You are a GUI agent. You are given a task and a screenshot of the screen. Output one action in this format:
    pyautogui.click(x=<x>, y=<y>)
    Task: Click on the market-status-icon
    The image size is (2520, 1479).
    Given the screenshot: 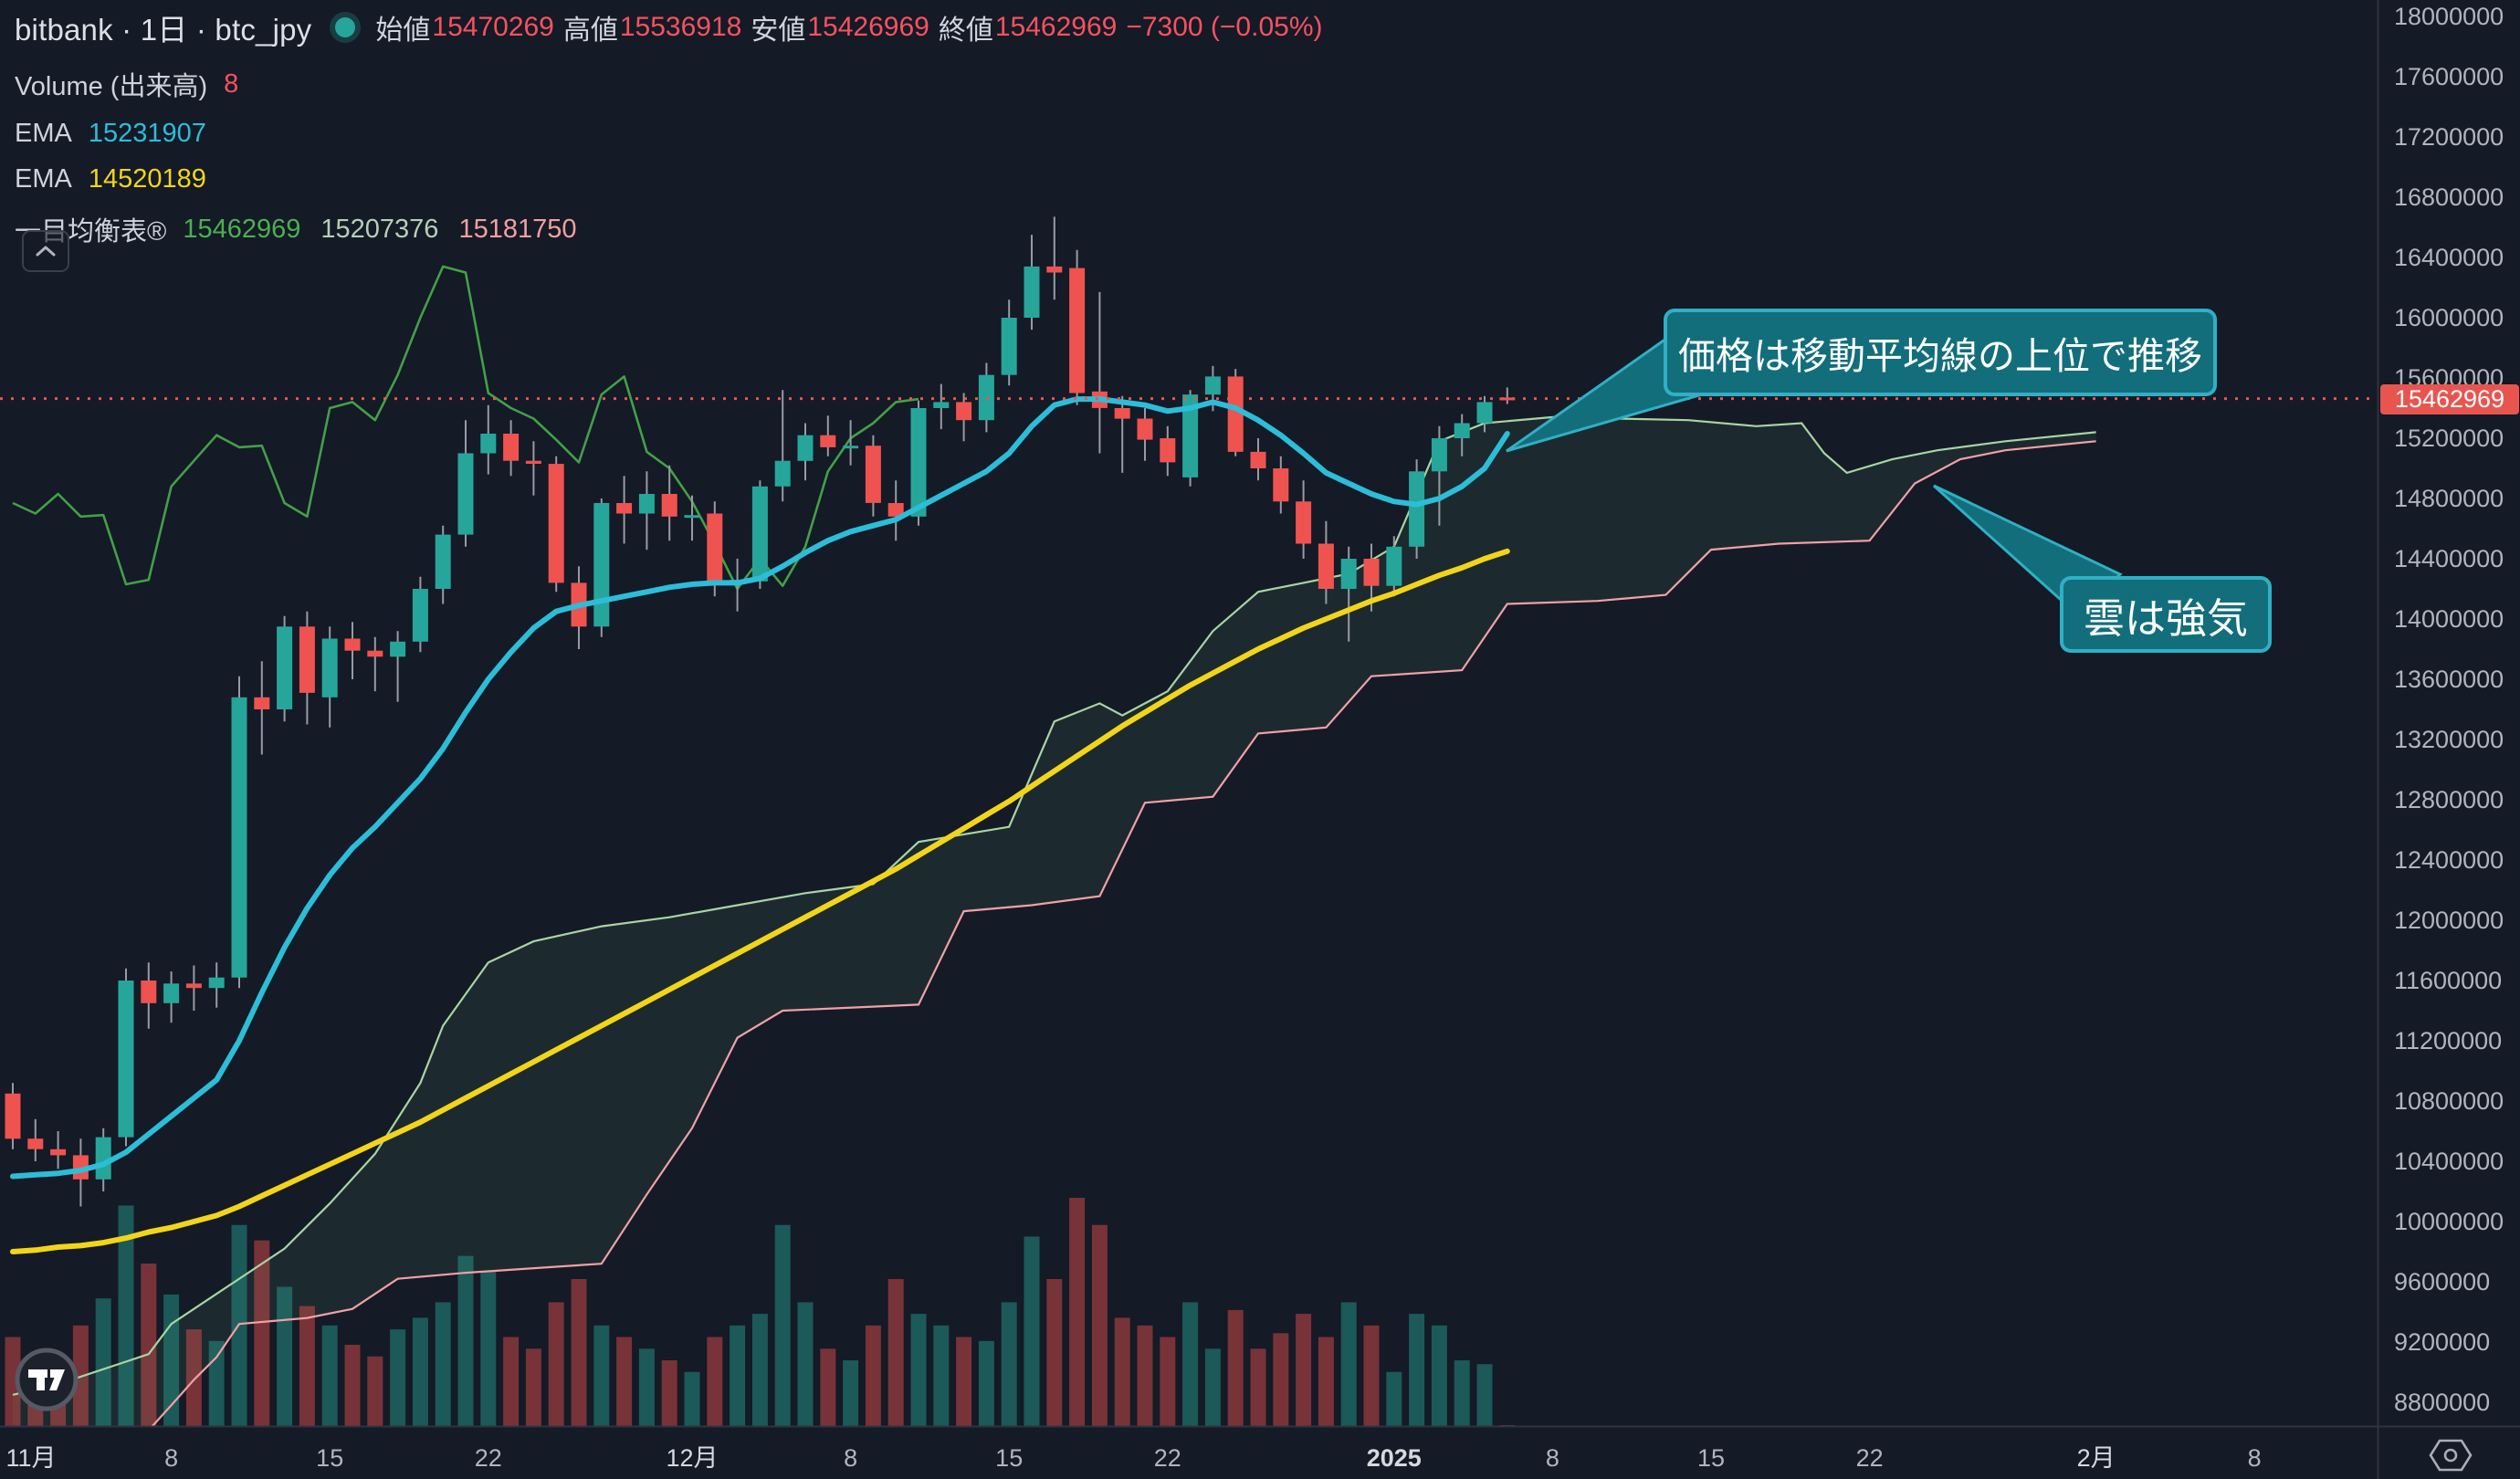 What is the action you would take?
    pyautogui.click(x=345, y=27)
    